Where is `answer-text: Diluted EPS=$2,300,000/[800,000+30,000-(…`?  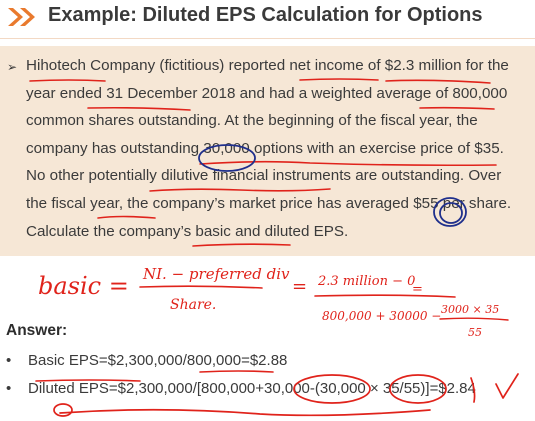 answer-text: Diluted EPS=$2,300,000/[800,000+30,000-(… is located at coordinates (252, 388).